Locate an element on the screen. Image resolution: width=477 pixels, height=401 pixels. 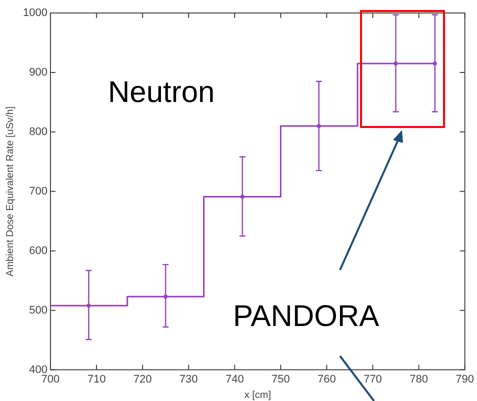
x-tick-label: 760 is located at coordinates (327, 379).